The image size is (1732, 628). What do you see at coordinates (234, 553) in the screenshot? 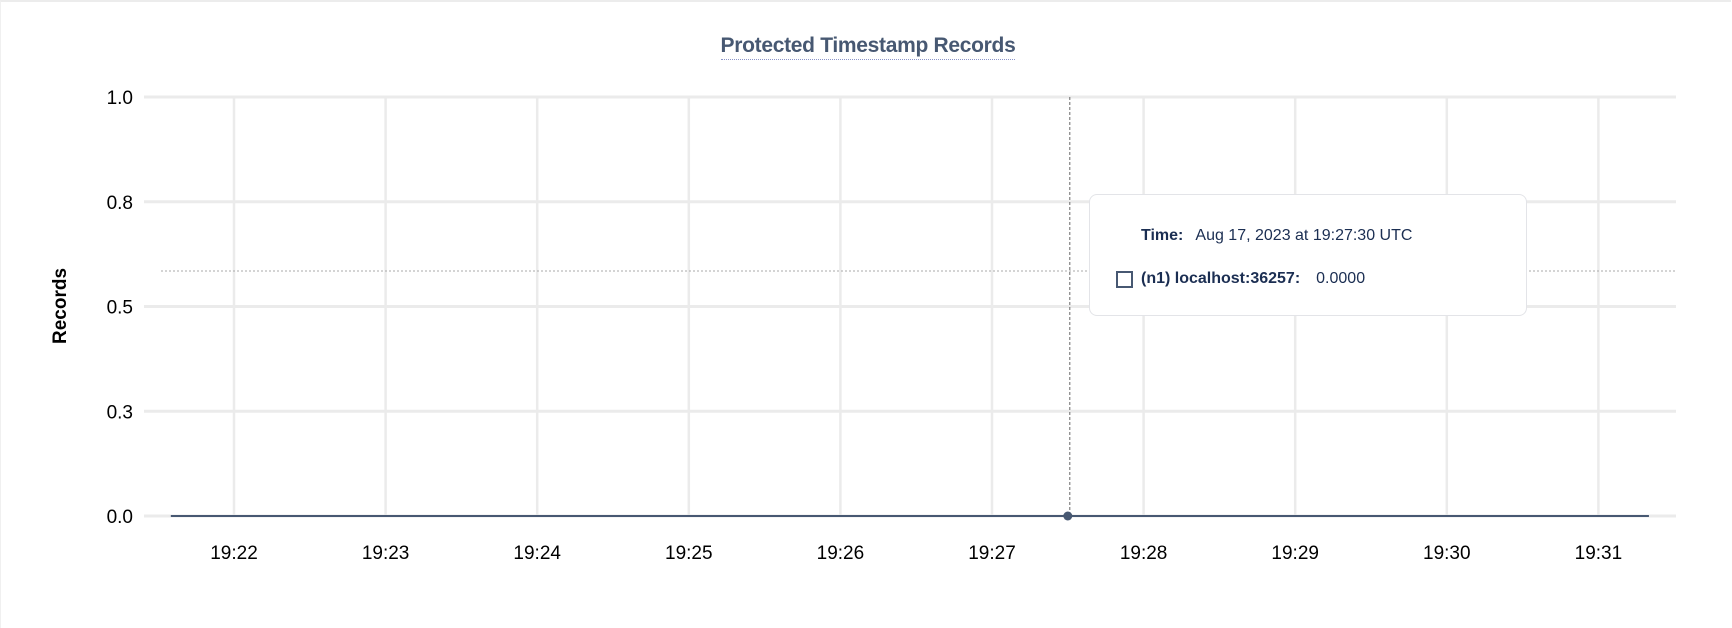
I see `x-tick-label: 19:22` at bounding box center [234, 553].